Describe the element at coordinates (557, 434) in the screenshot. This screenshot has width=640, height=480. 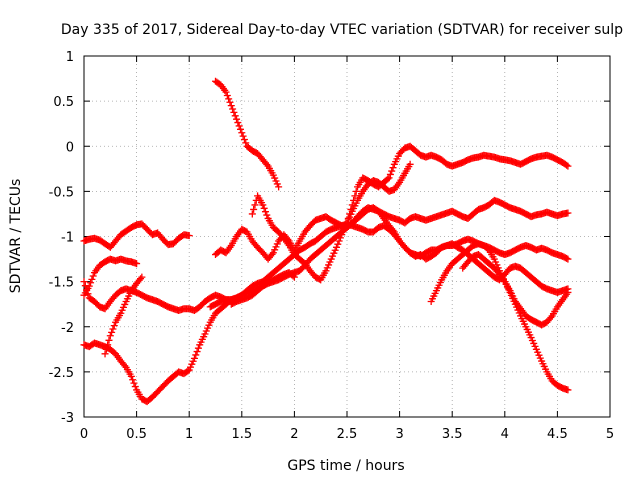
I see `x-tick-label: 4.5` at that location.